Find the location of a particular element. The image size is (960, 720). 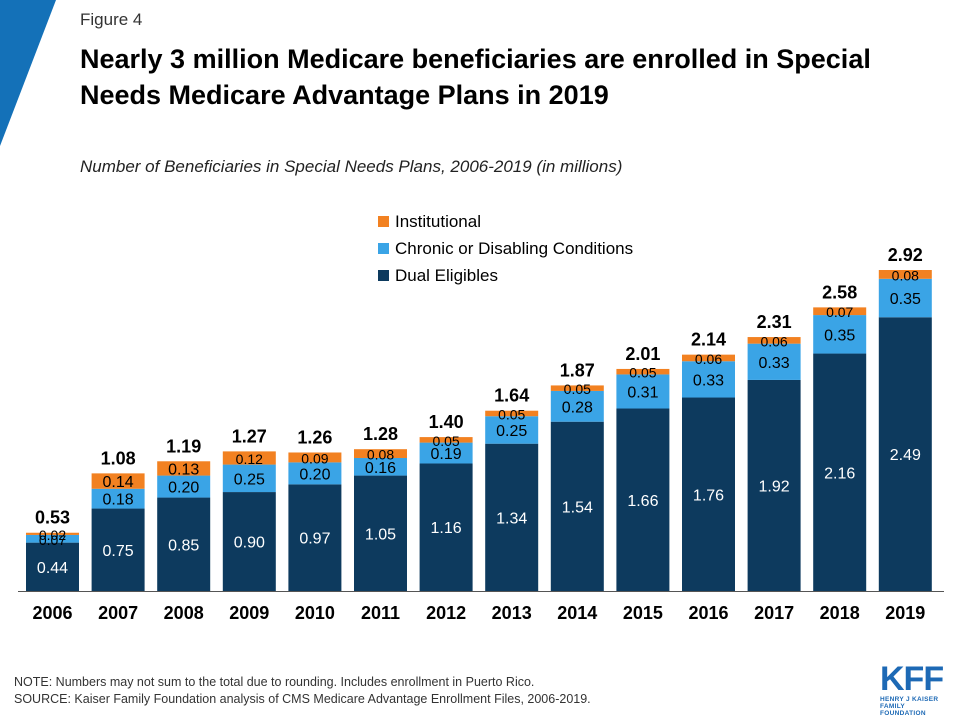

legend-swatch-institutional is located at coordinates (383, 221).